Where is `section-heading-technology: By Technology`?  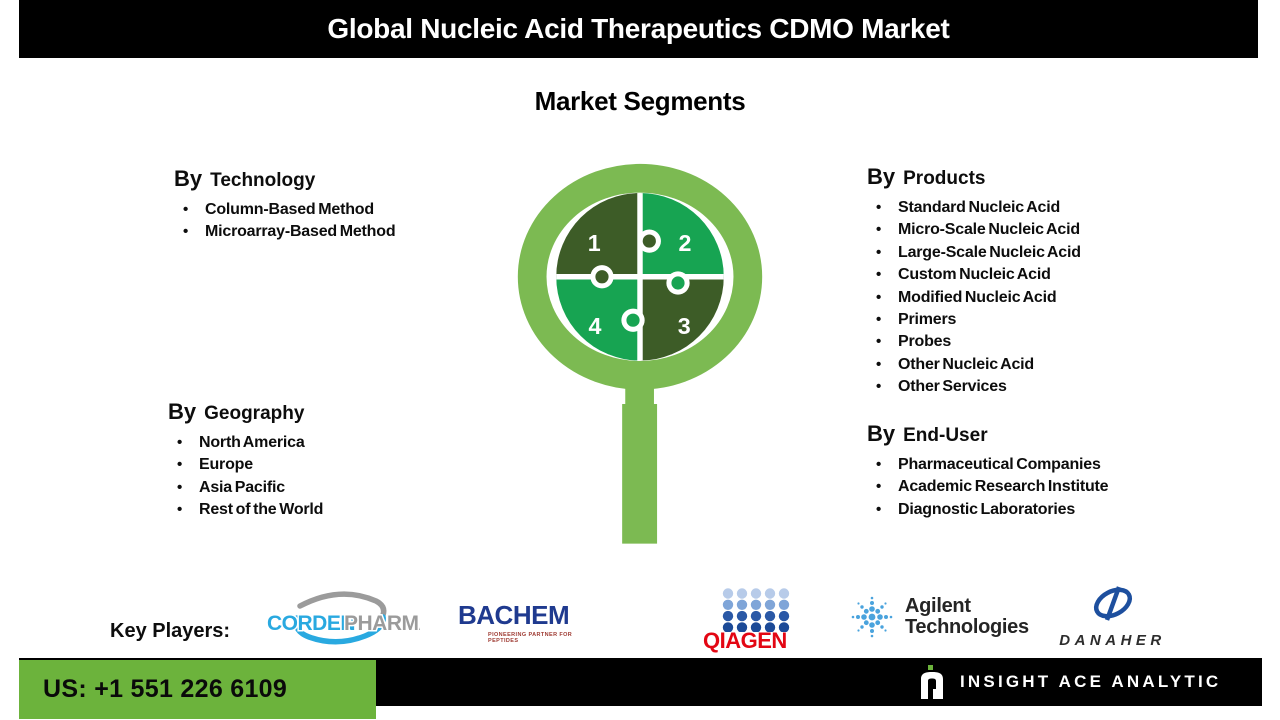 section-heading-technology: By Technology is located at coordinates (284, 180).